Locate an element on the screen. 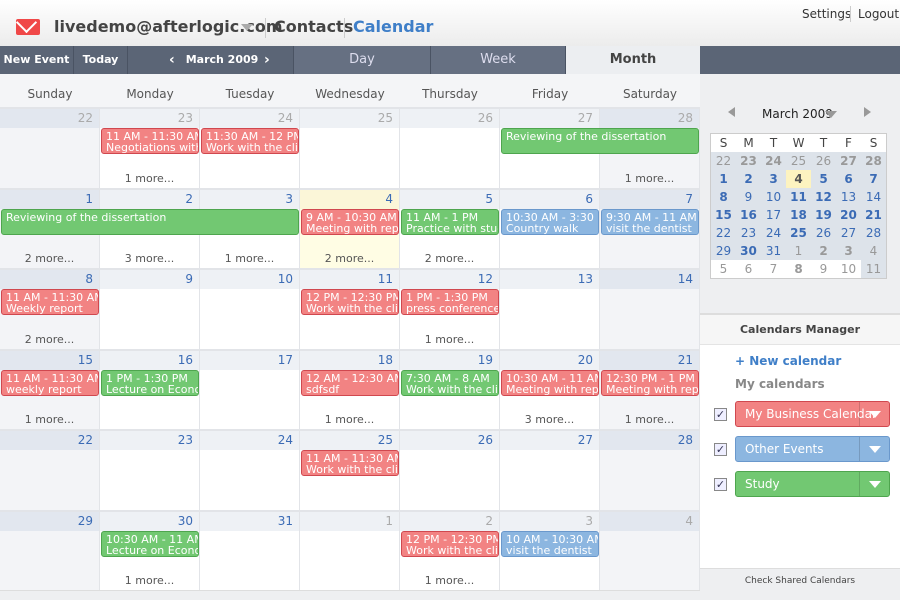 The width and height of the screenshot is (900, 600). day-cell: 27 is located at coordinates (550, 470).